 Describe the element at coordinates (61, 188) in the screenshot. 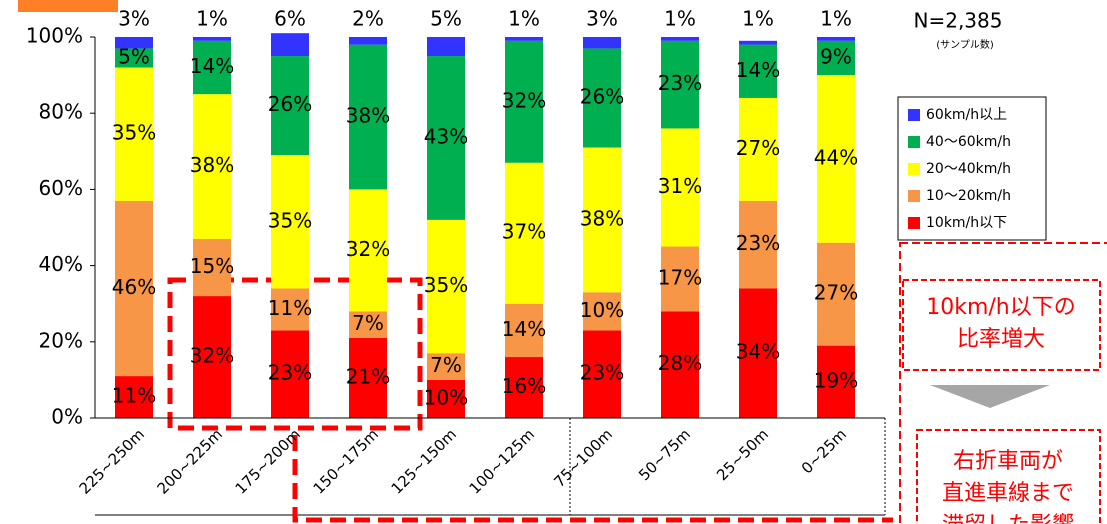

I see `y-tick-label: 60%` at that location.